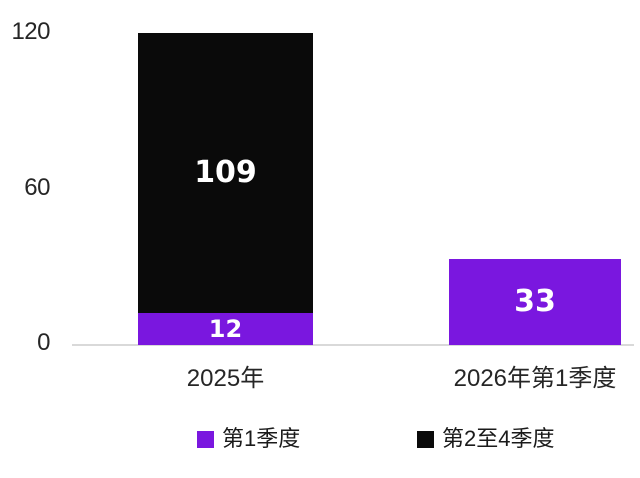  I want to click on bar-2026q1-segment-q1: 33, so click(535, 302).